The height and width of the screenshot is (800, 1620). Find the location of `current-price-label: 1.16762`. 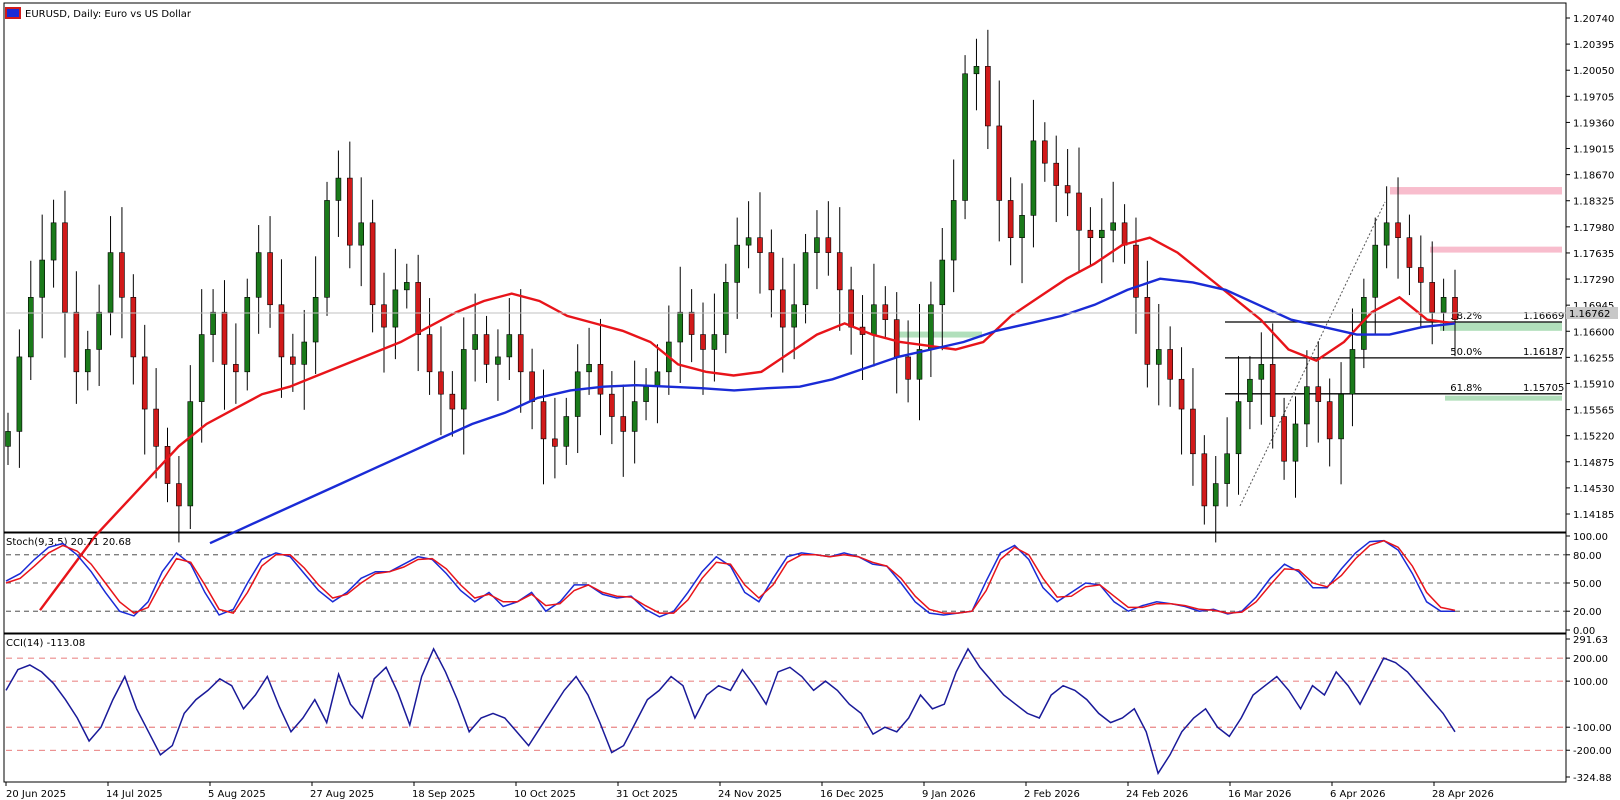

current-price-label: 1.16762 is located at coordinates (1589, 314).